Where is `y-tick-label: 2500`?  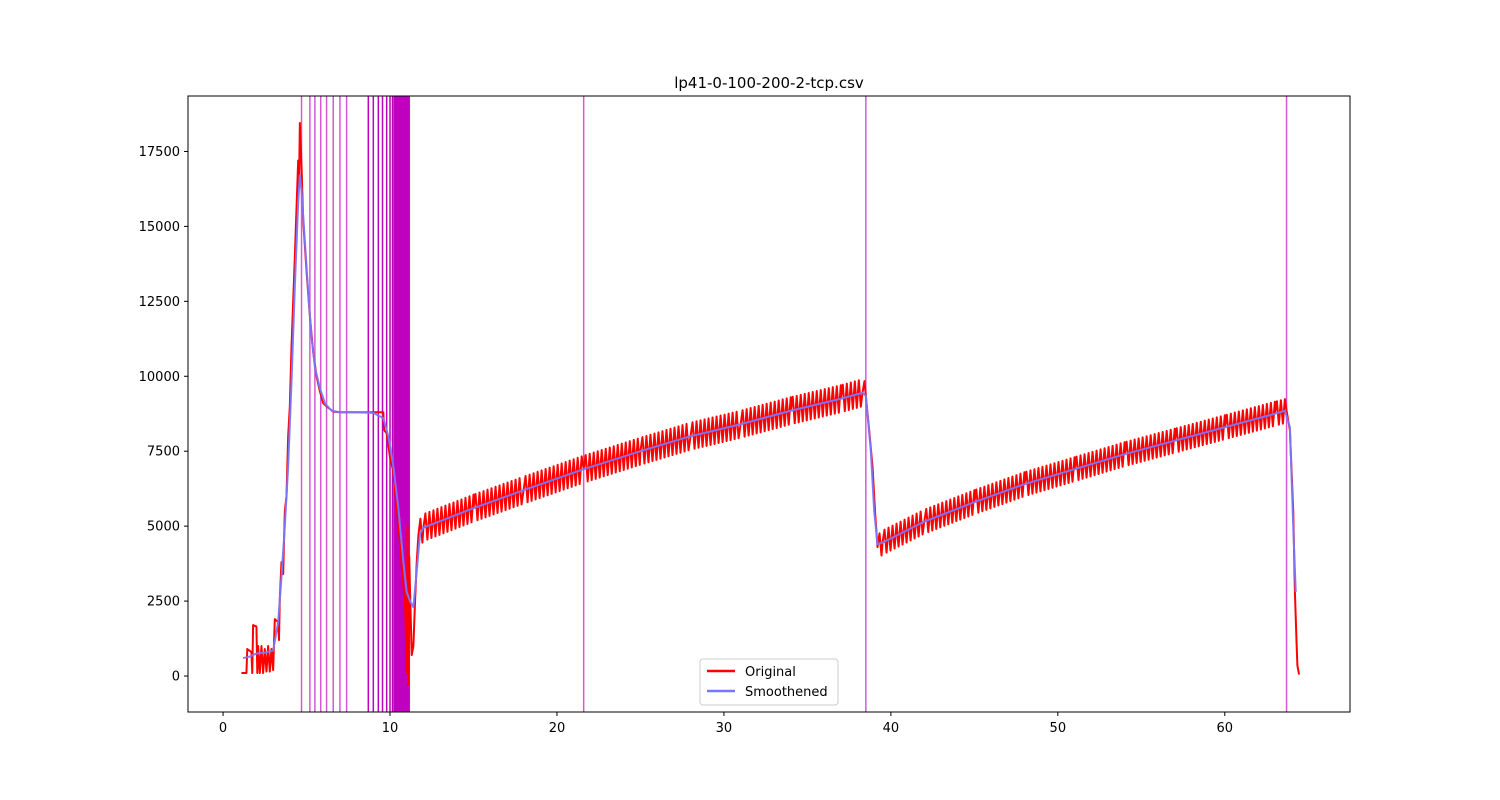
y-tick-label: 2500 is located at coordinates (163, 602).